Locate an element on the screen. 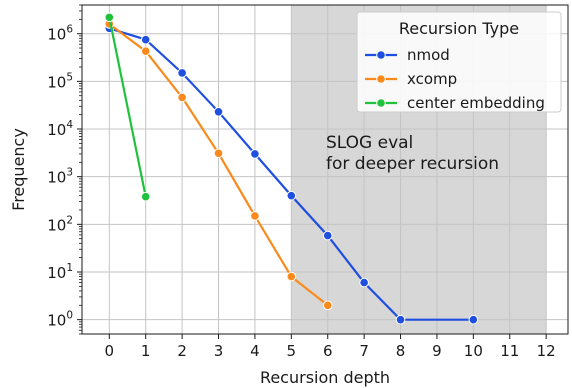 This screenshot has width=572, height=388. legend-box is located at coordinates (459, 62).